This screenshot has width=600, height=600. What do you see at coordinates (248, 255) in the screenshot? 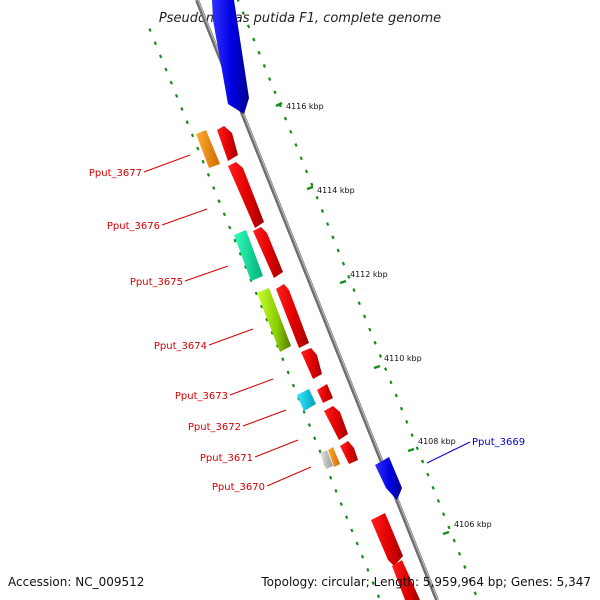
I see `gene-block-pput-3675-a` at bounding box center [248, 255].